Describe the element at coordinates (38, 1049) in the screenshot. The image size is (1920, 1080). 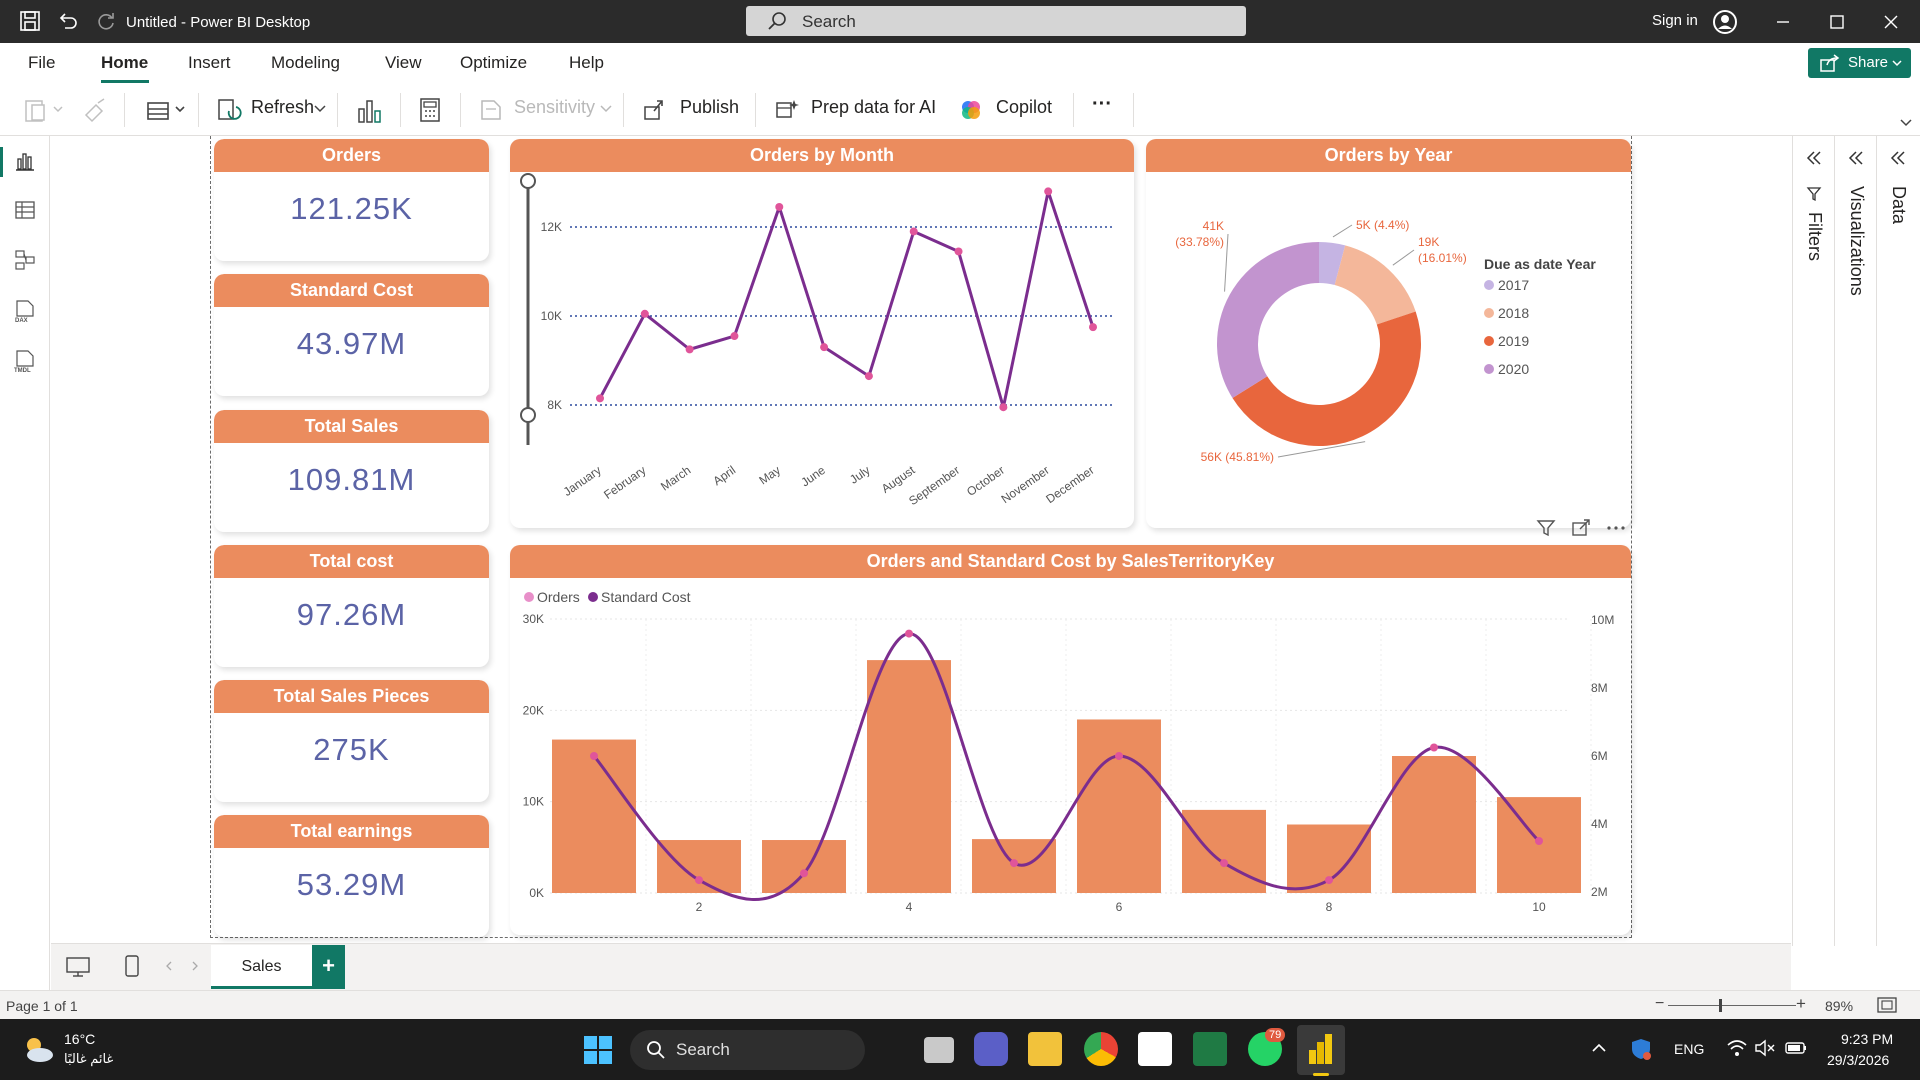
I see `weather-icon` at that location.